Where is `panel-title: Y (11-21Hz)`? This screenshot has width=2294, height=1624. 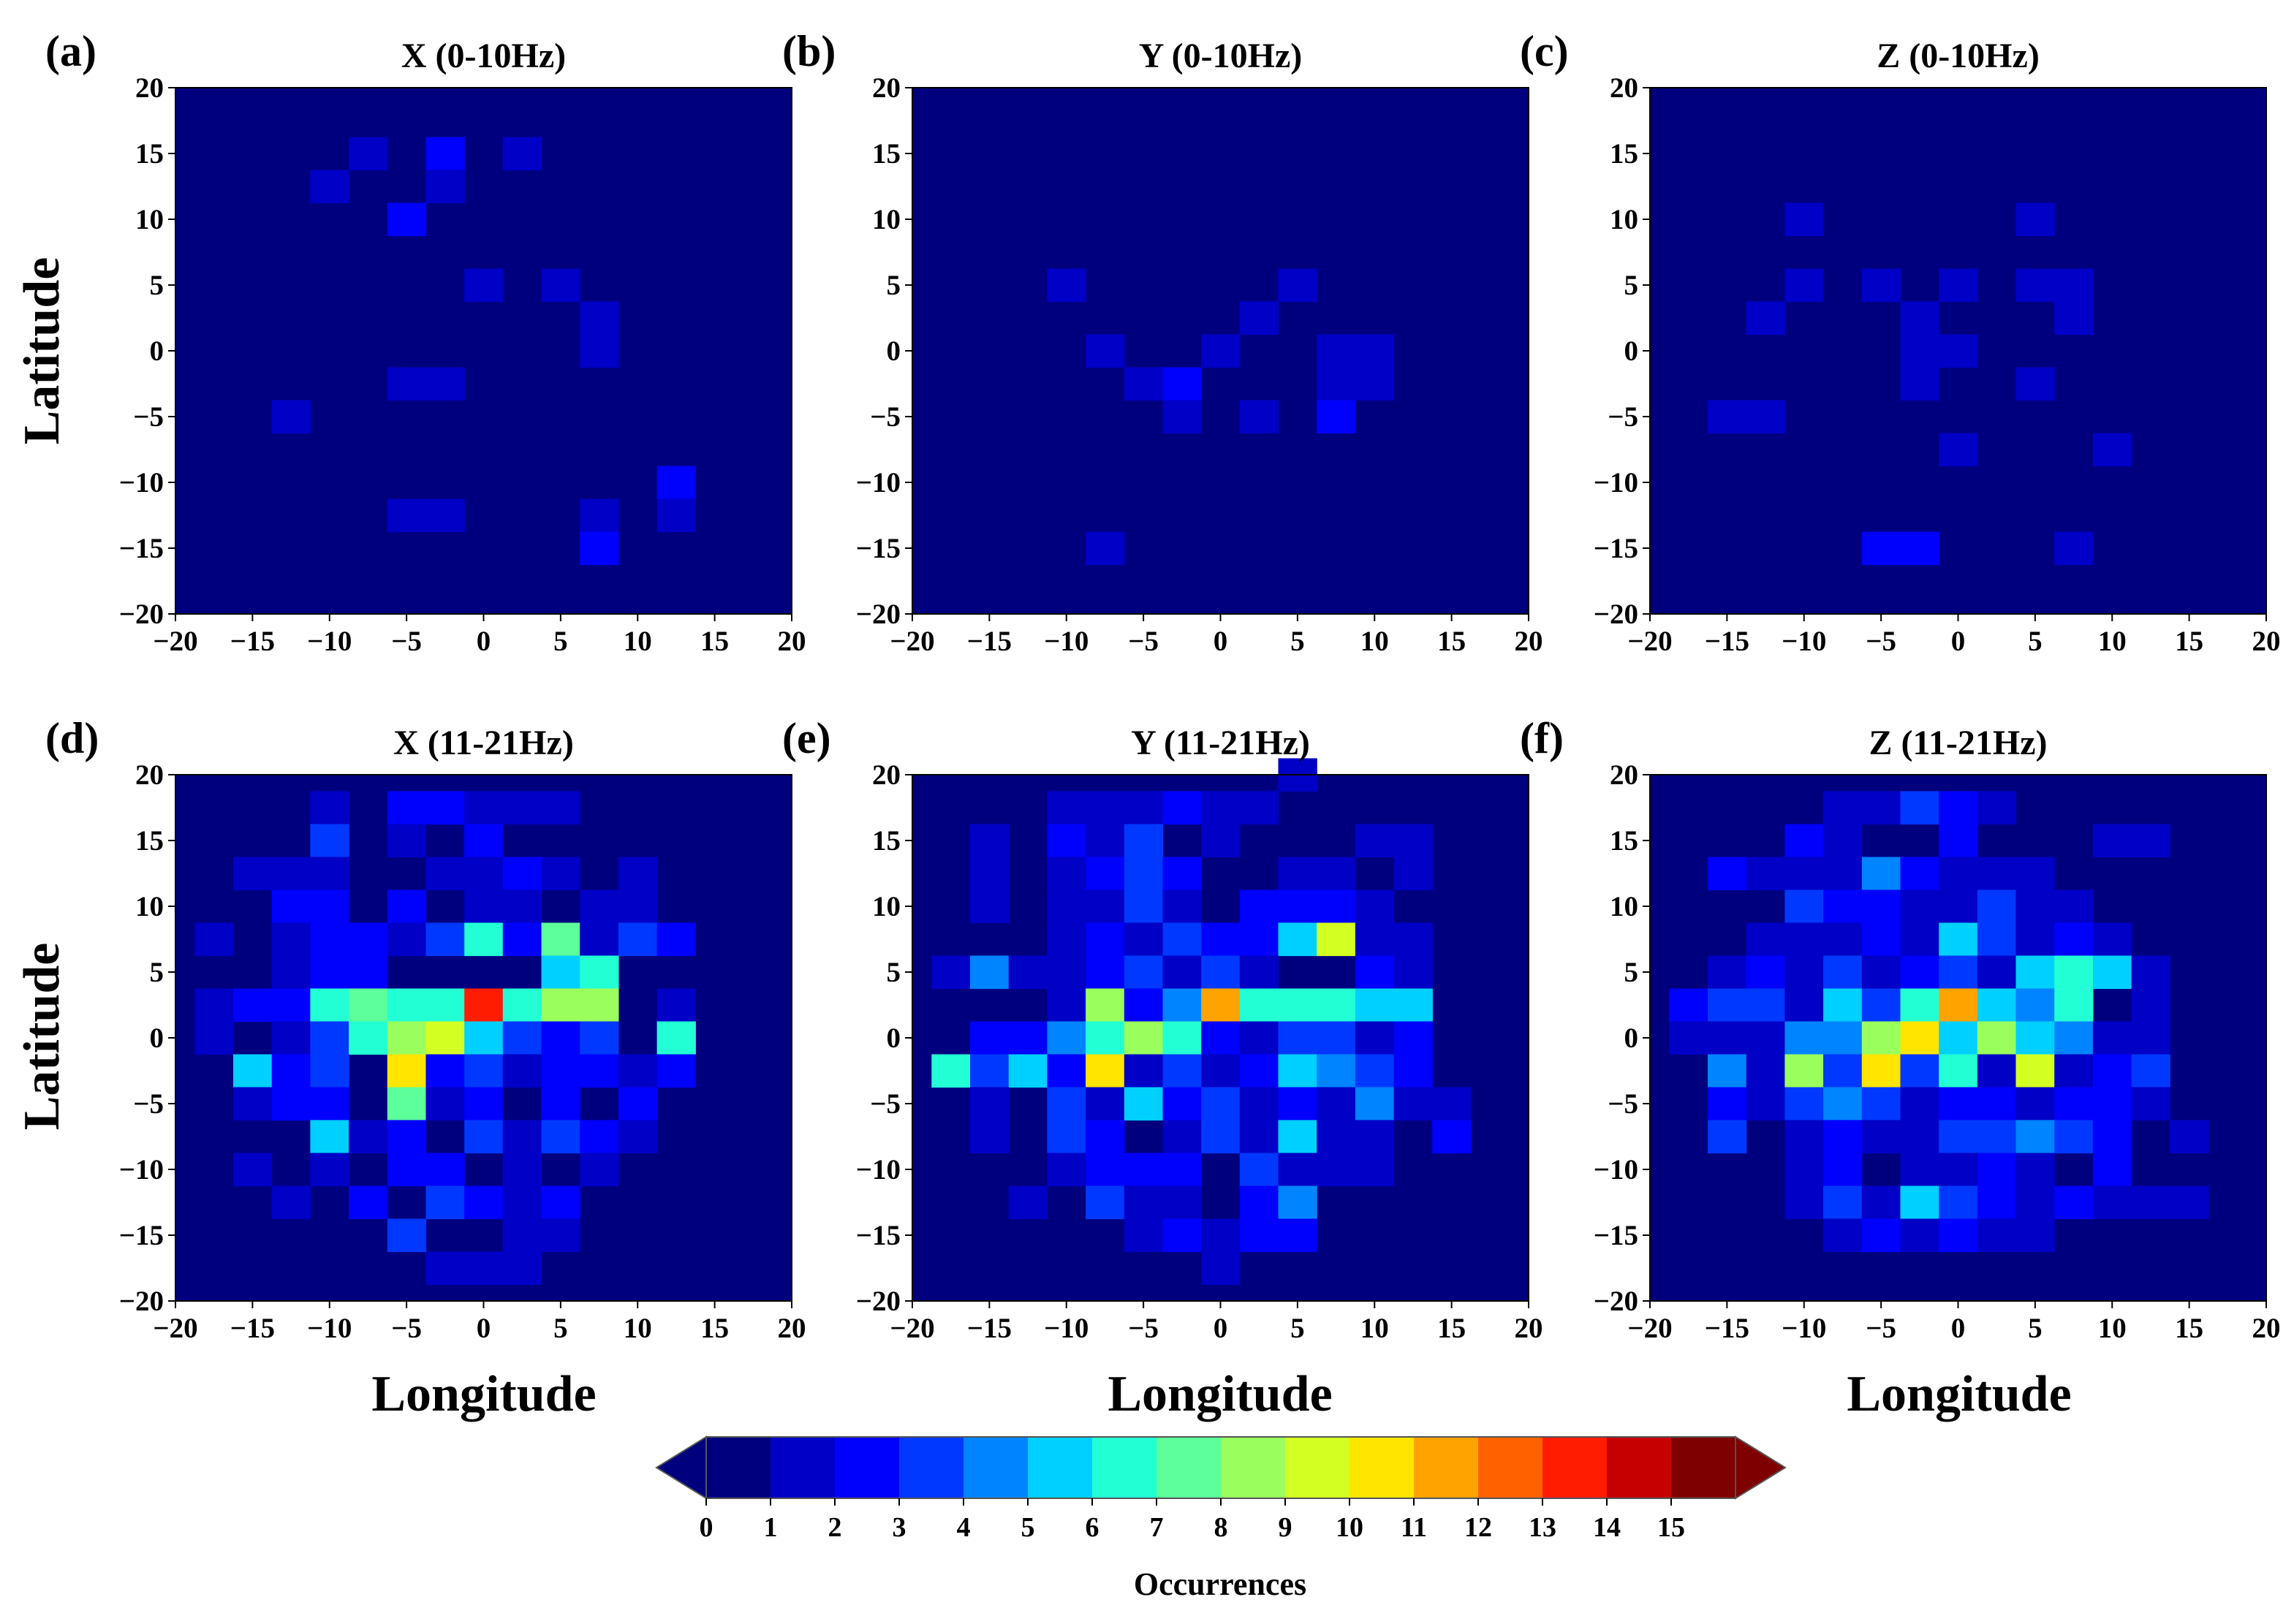
panel-title: Y (11-21Hz) is located at coordinates (1220, 743).